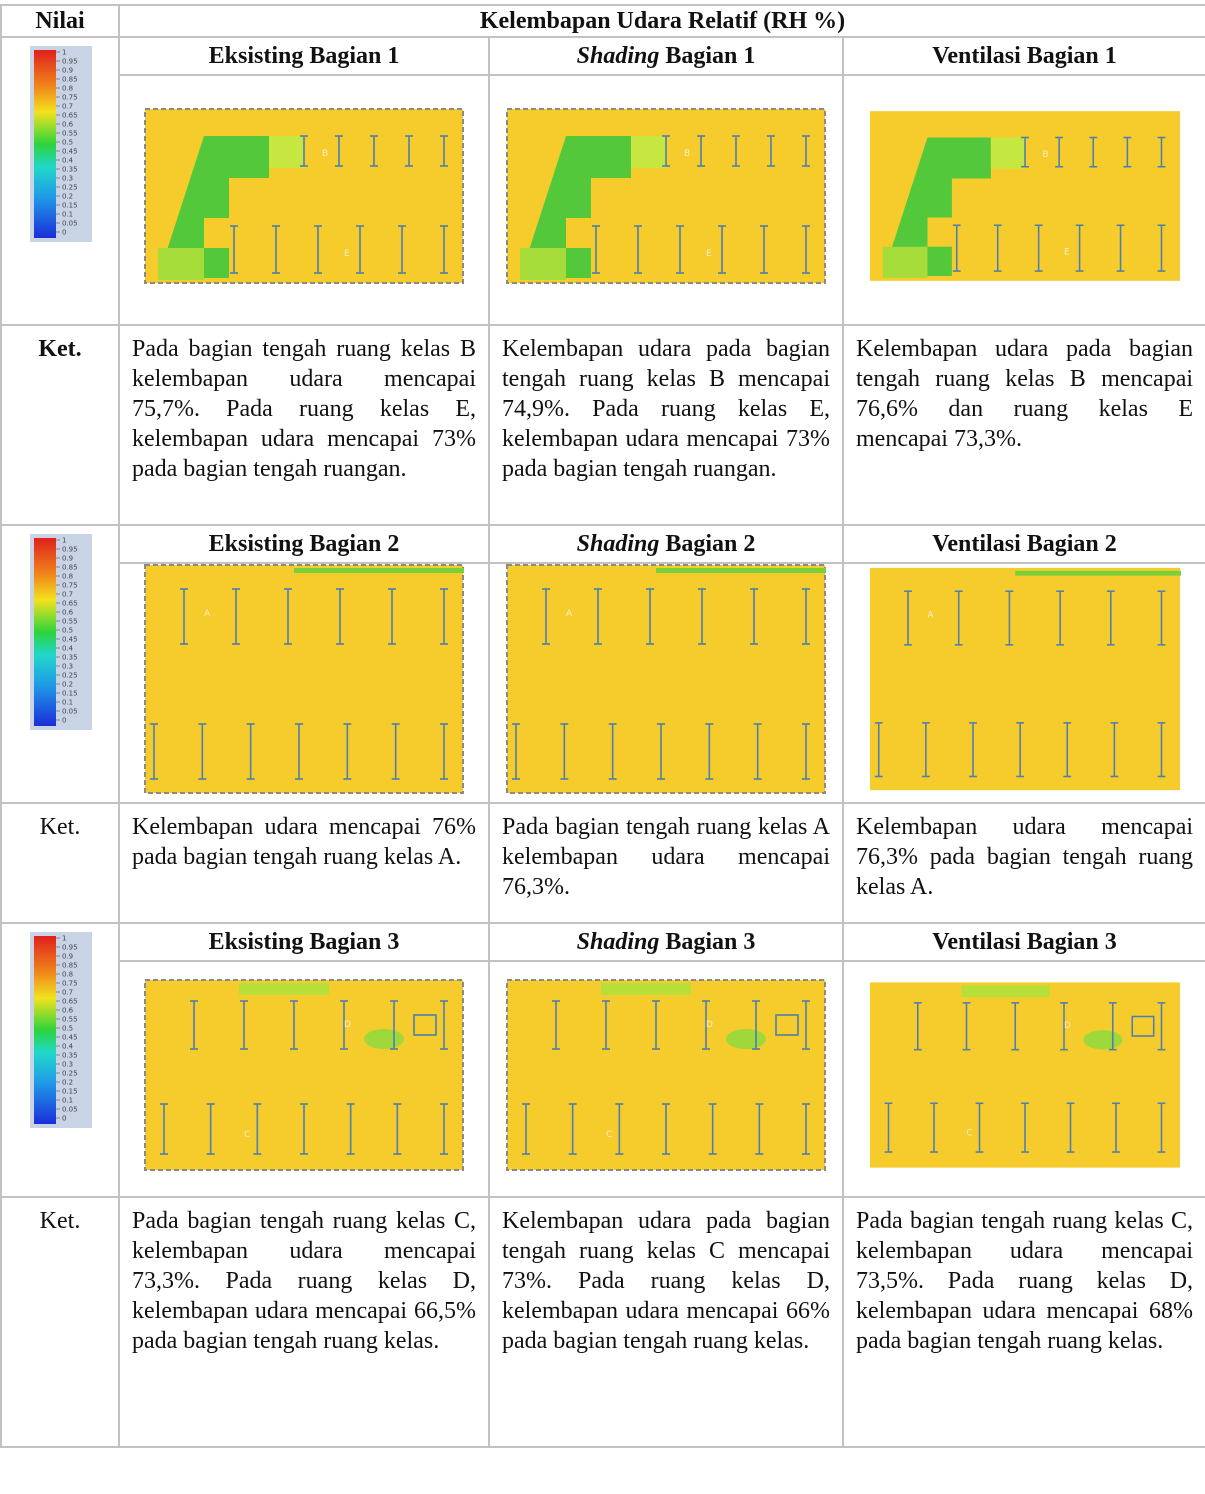 The height and width of the screenshot is (1494, 1205). I want to click on column-title: Ventilasi Bagian 1, so click(1023, 56).